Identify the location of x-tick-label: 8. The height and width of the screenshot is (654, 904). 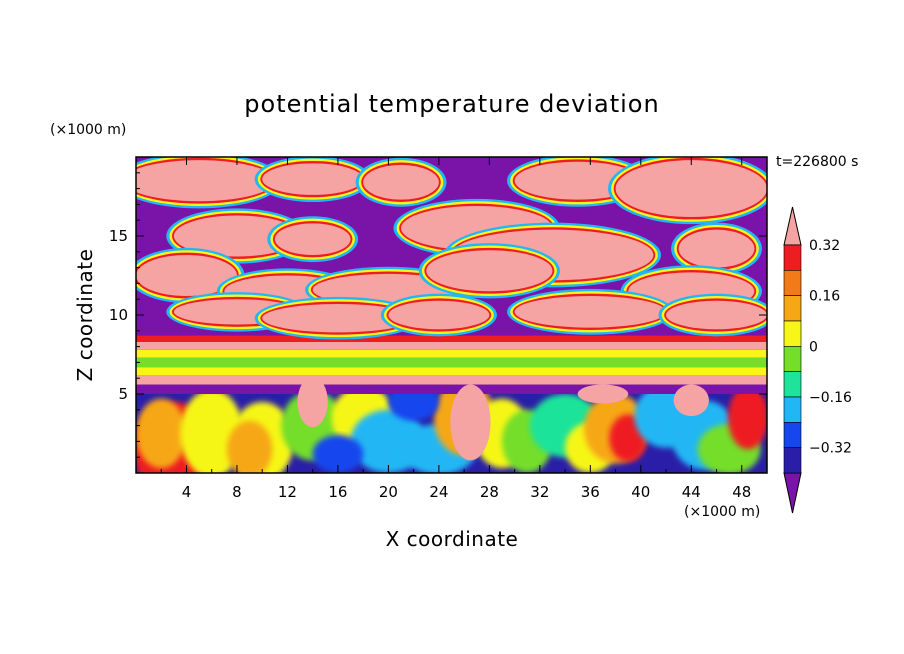
(237, 492).